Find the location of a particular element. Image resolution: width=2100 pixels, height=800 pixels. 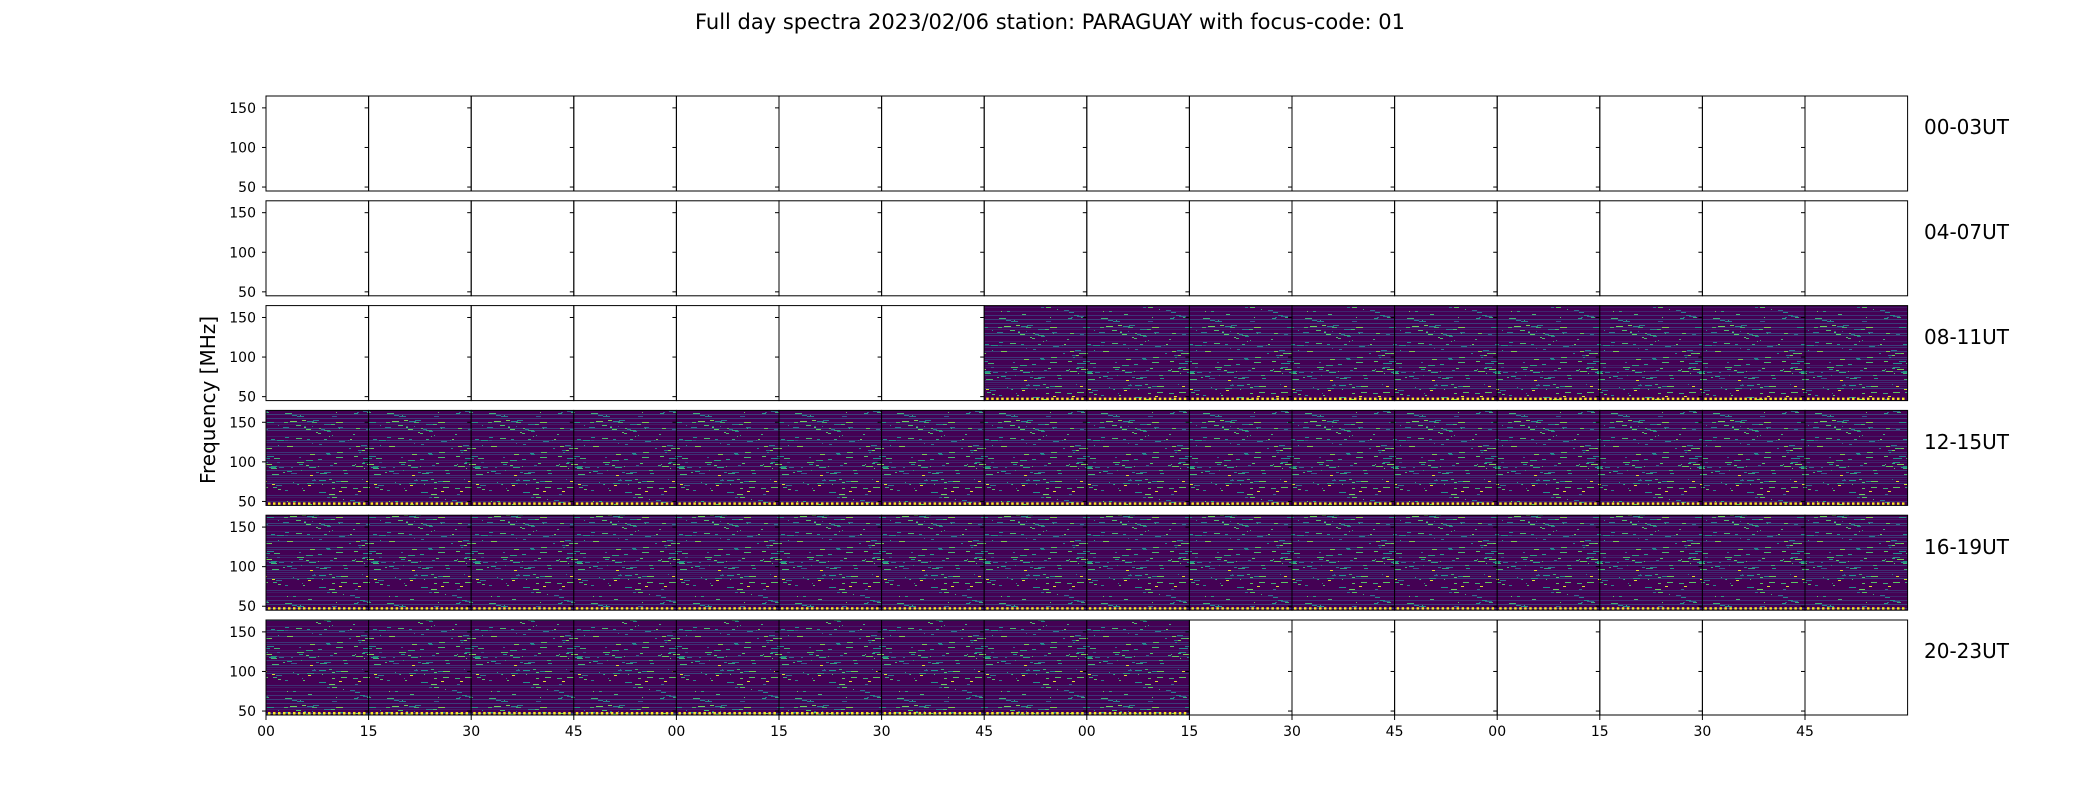

spectrogram-panel is located at coordinates (420, 563).